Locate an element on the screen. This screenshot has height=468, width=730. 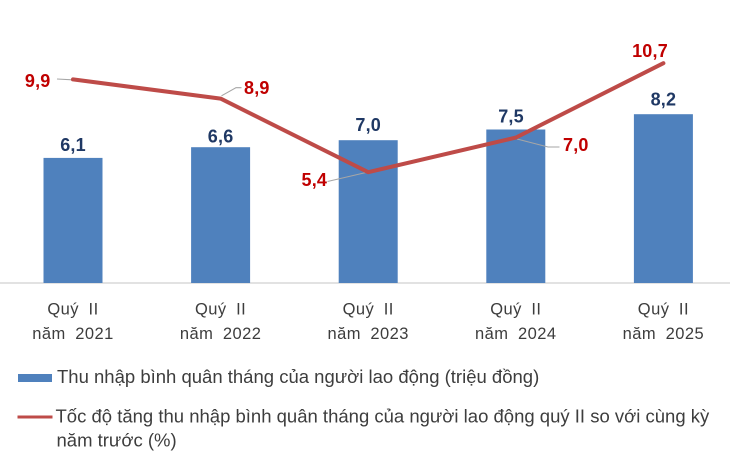
svg-text: 7,5 is located at coordinates (511, 117).